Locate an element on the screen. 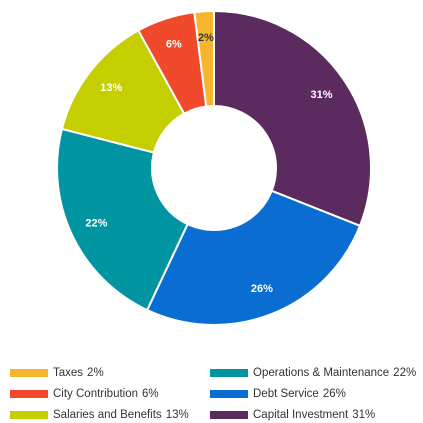 The image size is (423, 423). legend-name: Operations & Maintenance is located at coordinates (321, 373).